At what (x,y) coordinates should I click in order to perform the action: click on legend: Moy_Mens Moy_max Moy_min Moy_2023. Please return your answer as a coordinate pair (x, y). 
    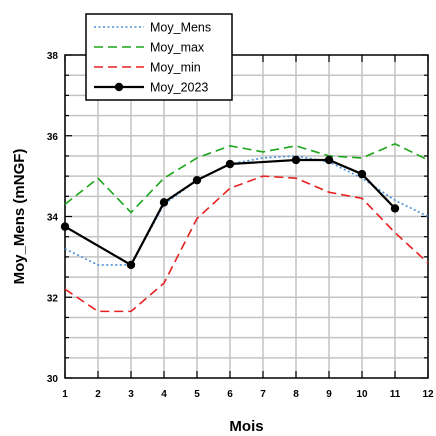
    Looking at the image, I should click on (159, 57).